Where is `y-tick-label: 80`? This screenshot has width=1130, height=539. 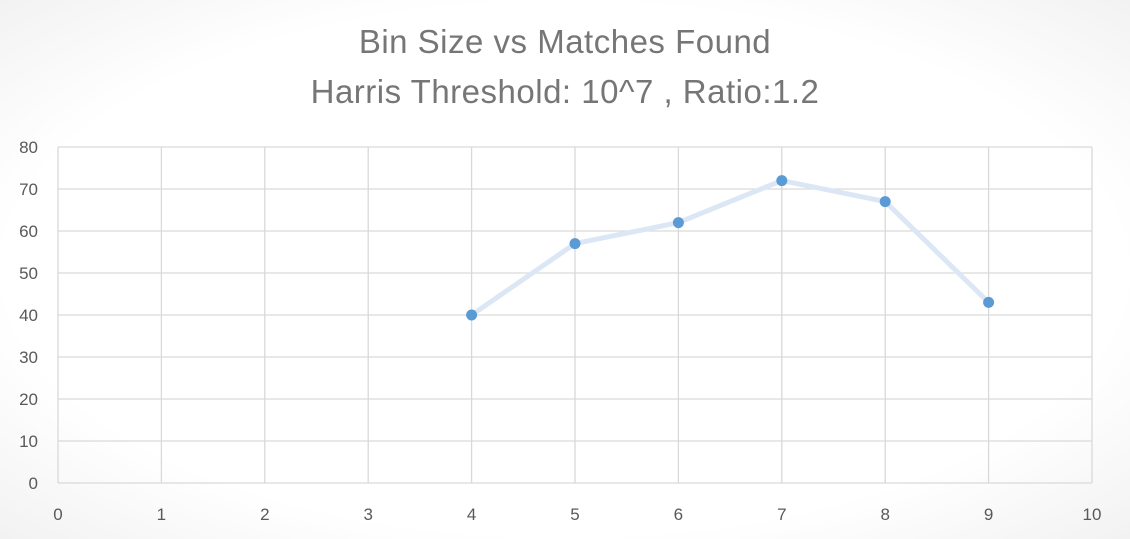
y-tick-label: 80 is located at coordinates (28, 147).